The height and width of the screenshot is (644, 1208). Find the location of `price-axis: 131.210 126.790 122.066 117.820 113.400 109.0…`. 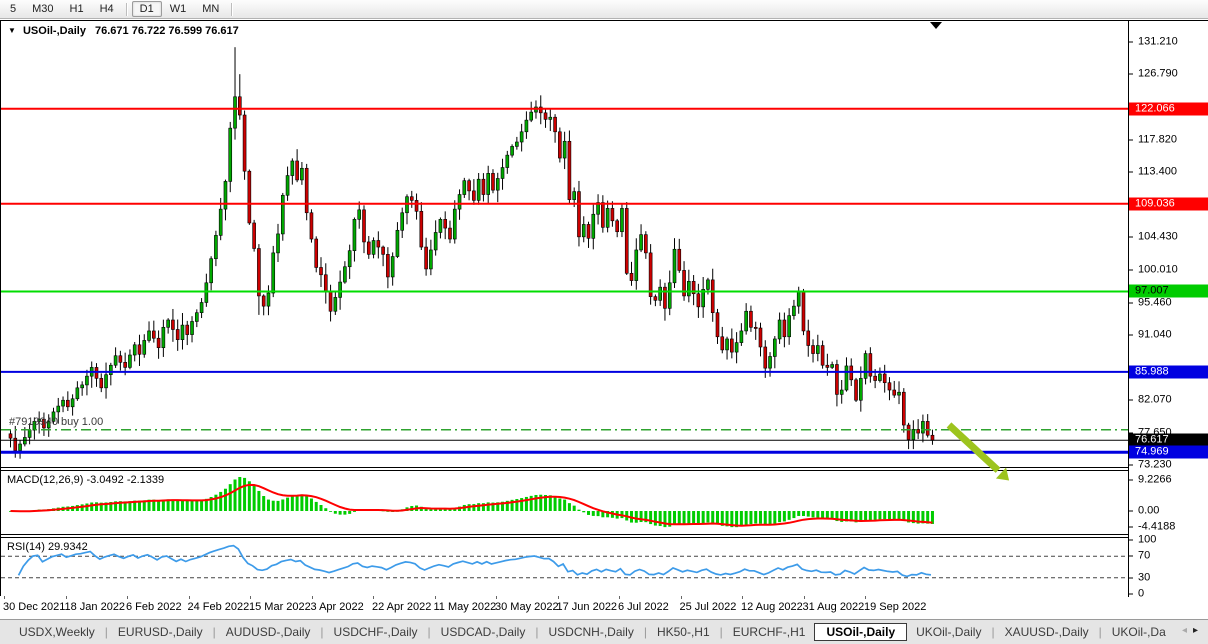

price-axis: 131.210 126.790 122.066 117.820 113.400 109.0… is located at coordinates (1168, 310).